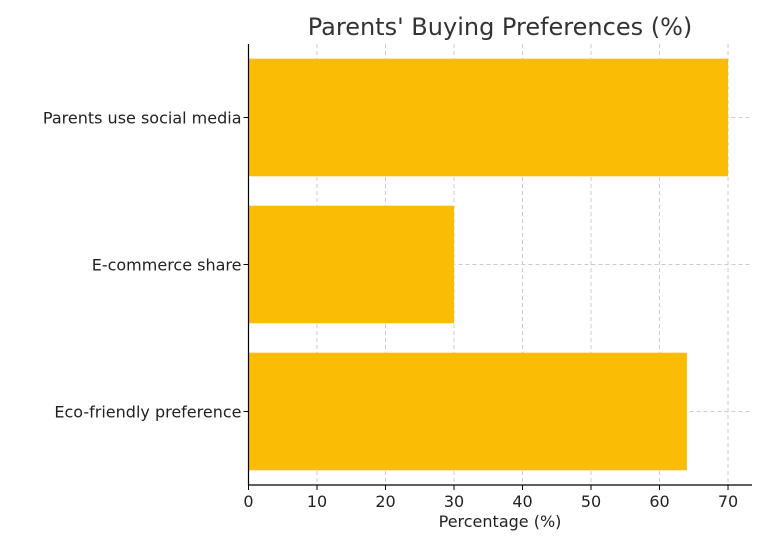 This screenshot has width=768, height=549. Describe the element at coordinates (500, 27) in the screenshot. I see `chart-title: Parents' Buying Preferences (%)` at that location.